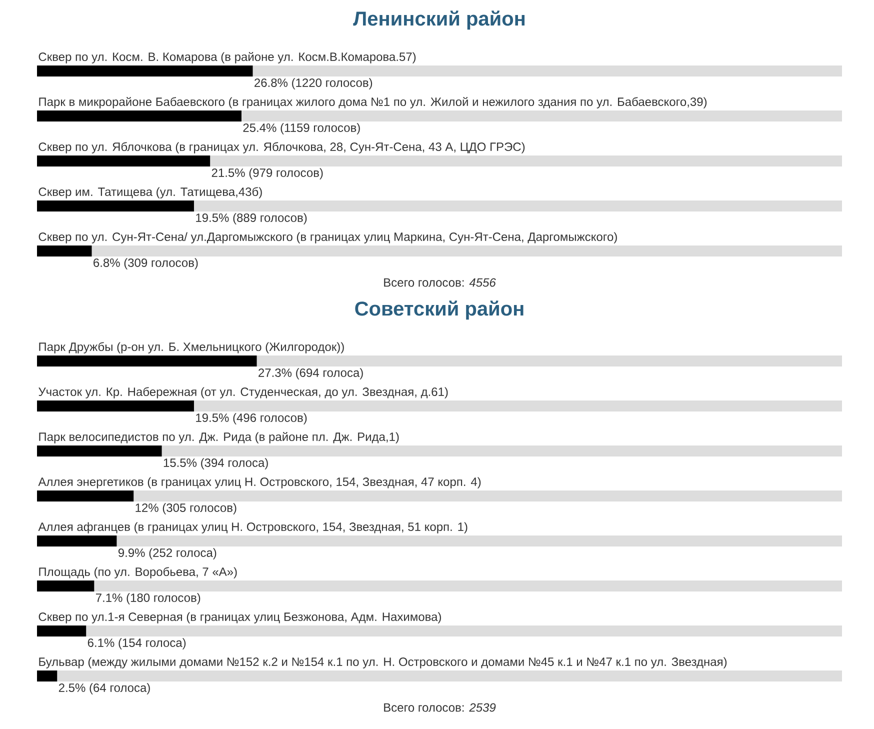  I want to click on category-label: Парк велосипедистов по ул. Дж. Рида (в районе пл. Дж. Рида,1), so click(219, 438).